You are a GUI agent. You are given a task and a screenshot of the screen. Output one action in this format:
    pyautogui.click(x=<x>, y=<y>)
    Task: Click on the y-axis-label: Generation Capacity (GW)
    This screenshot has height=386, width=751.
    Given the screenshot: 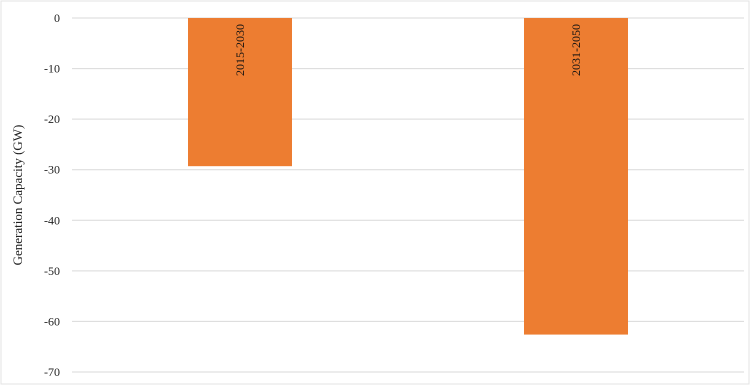 What is the action you would take?
    pyautogui.click(x=17, y=195)
    